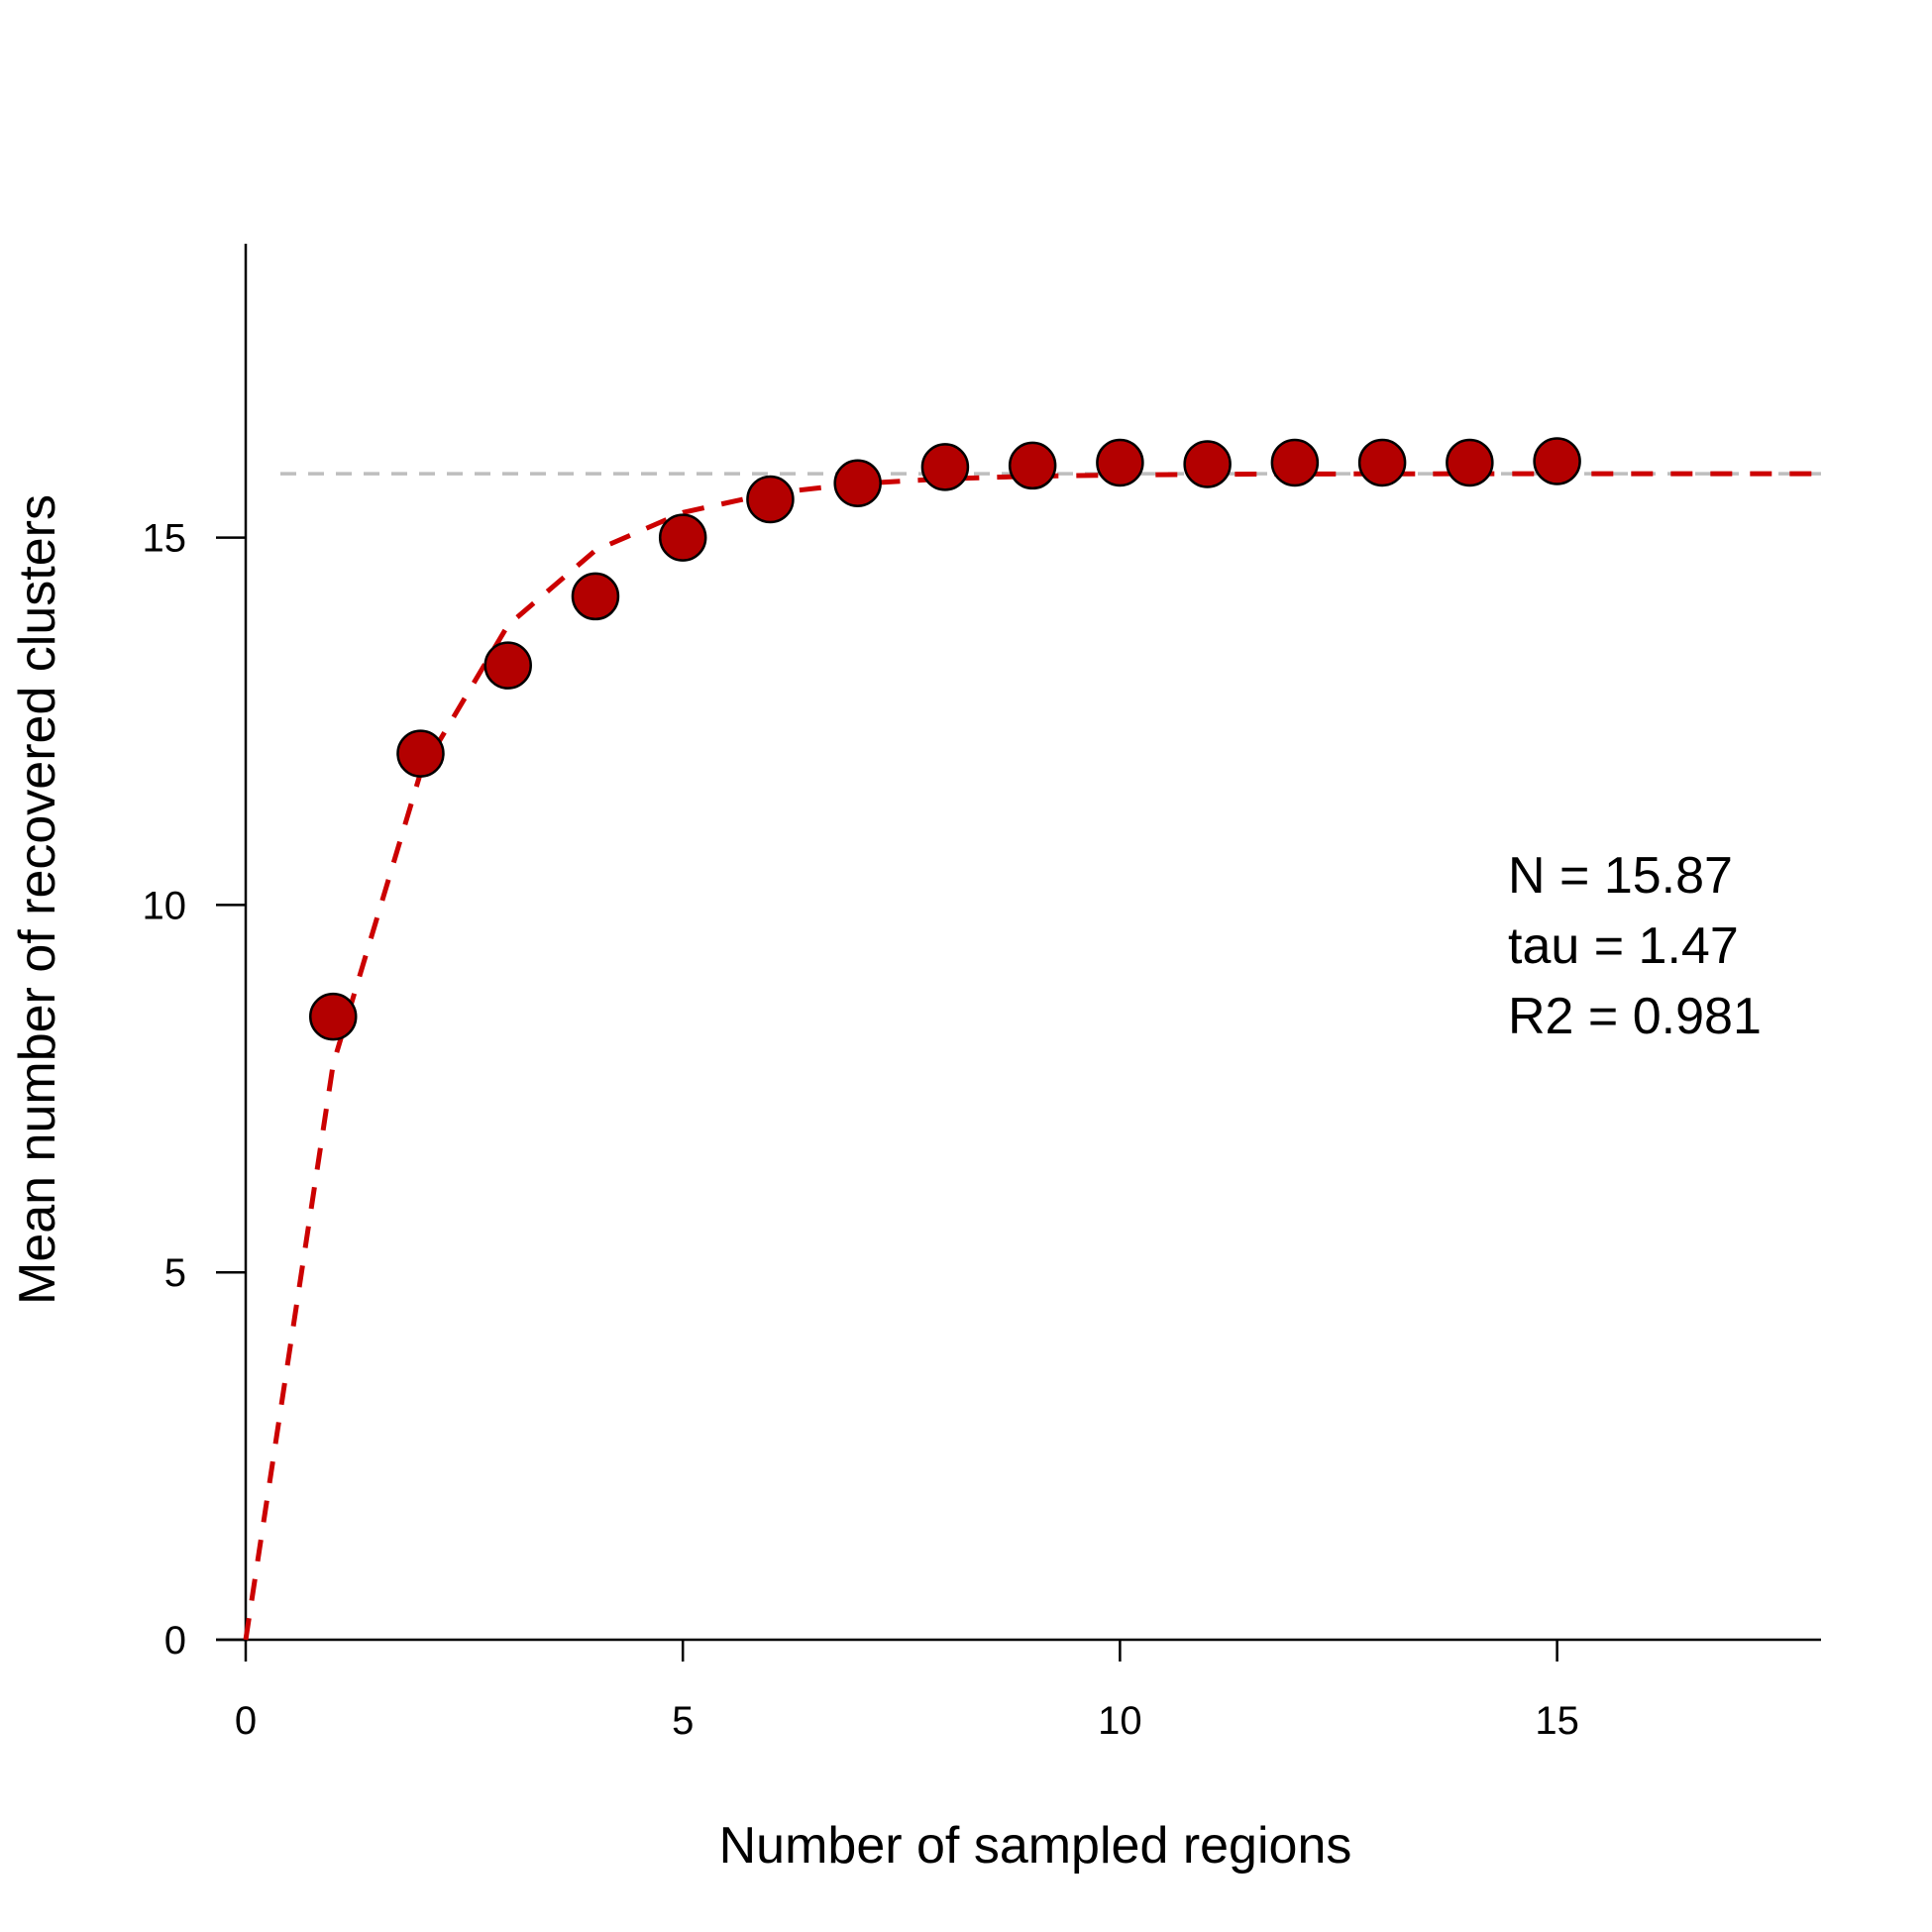 The image size is (1932, 1932). I want to click on stat-r2: R2 = 0.981, so click(1635, 1016).